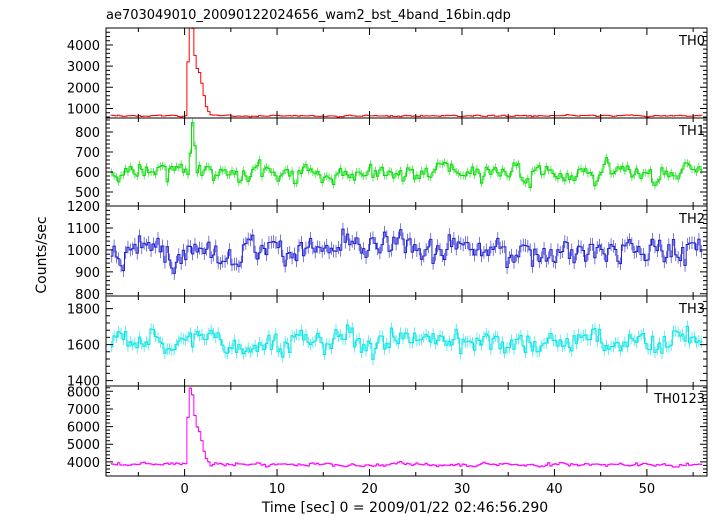 The image size is (717, 516). I want to click on y-tick-label: 6000, so click(83, 428).